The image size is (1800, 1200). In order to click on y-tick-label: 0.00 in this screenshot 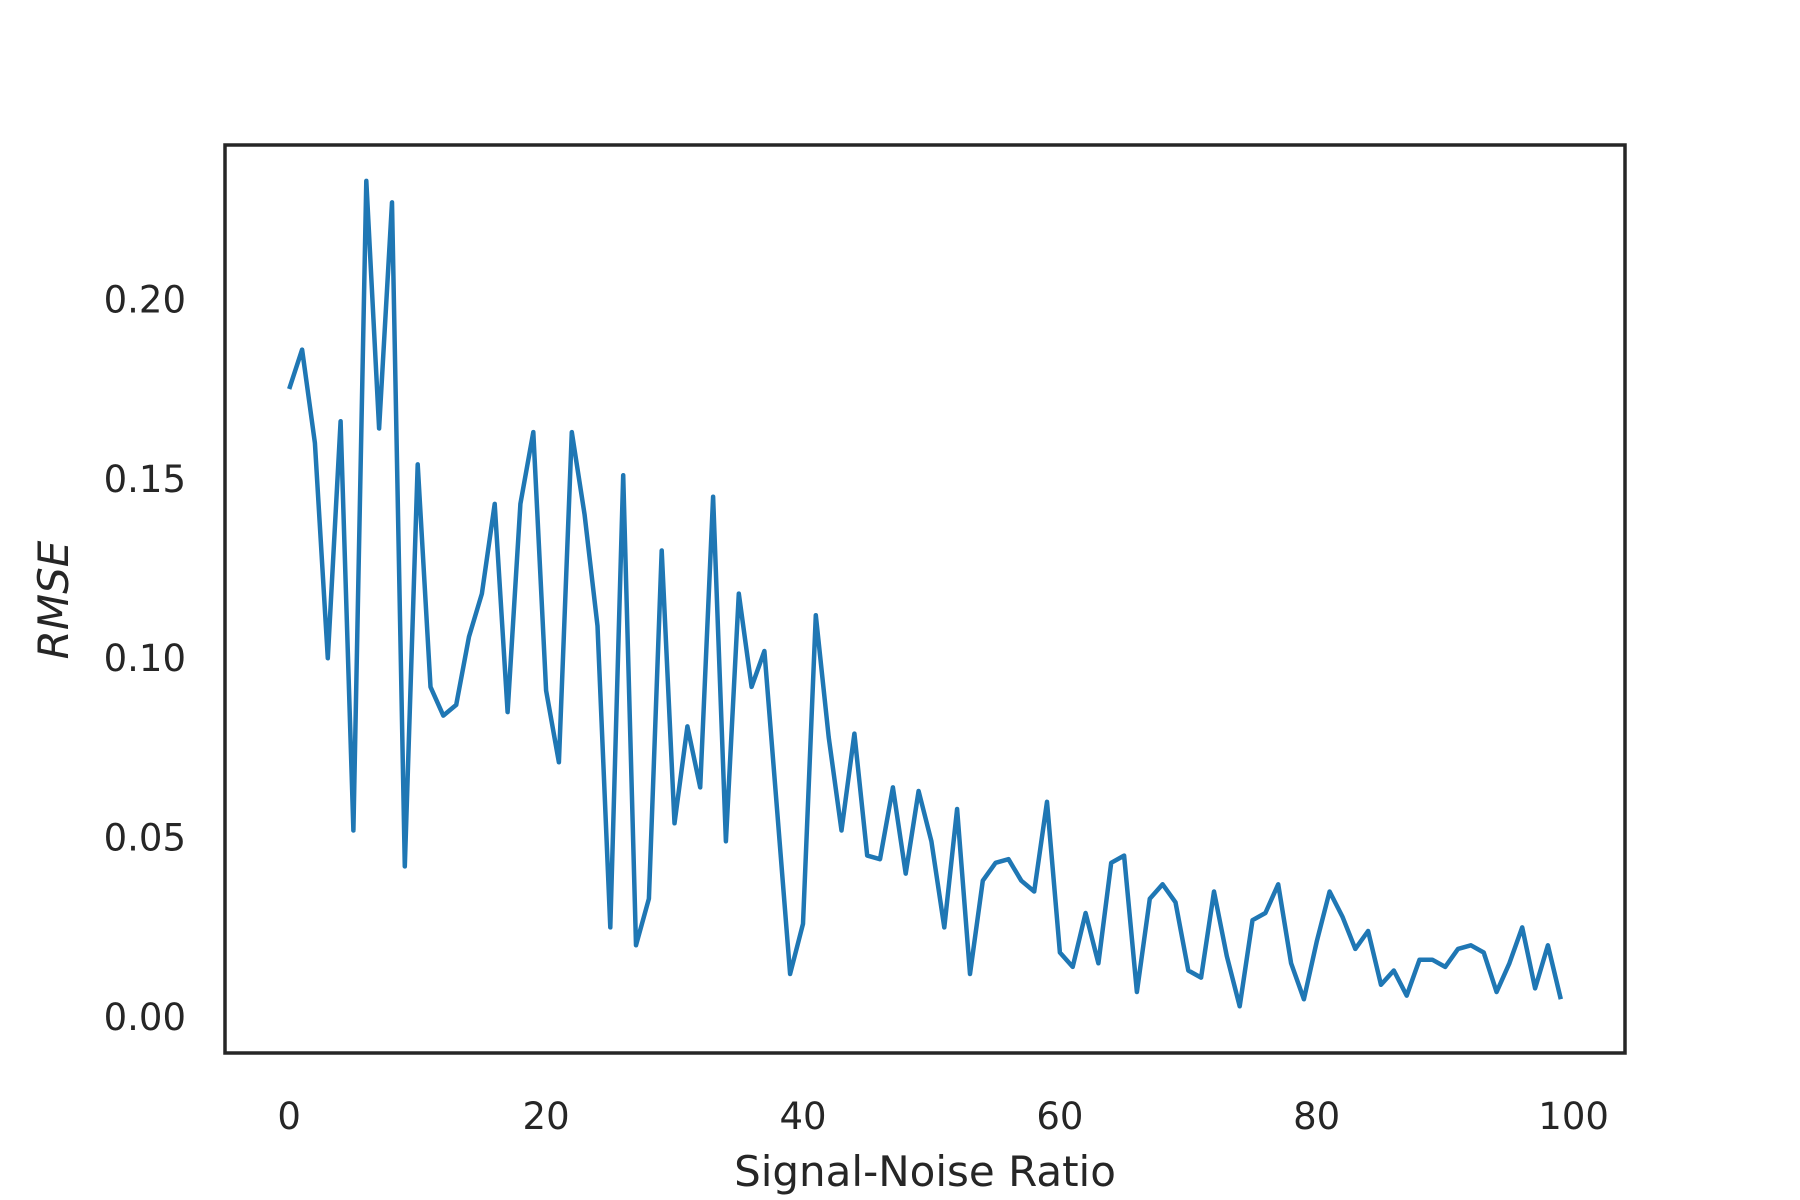, I will do `click(145, 1017)`.